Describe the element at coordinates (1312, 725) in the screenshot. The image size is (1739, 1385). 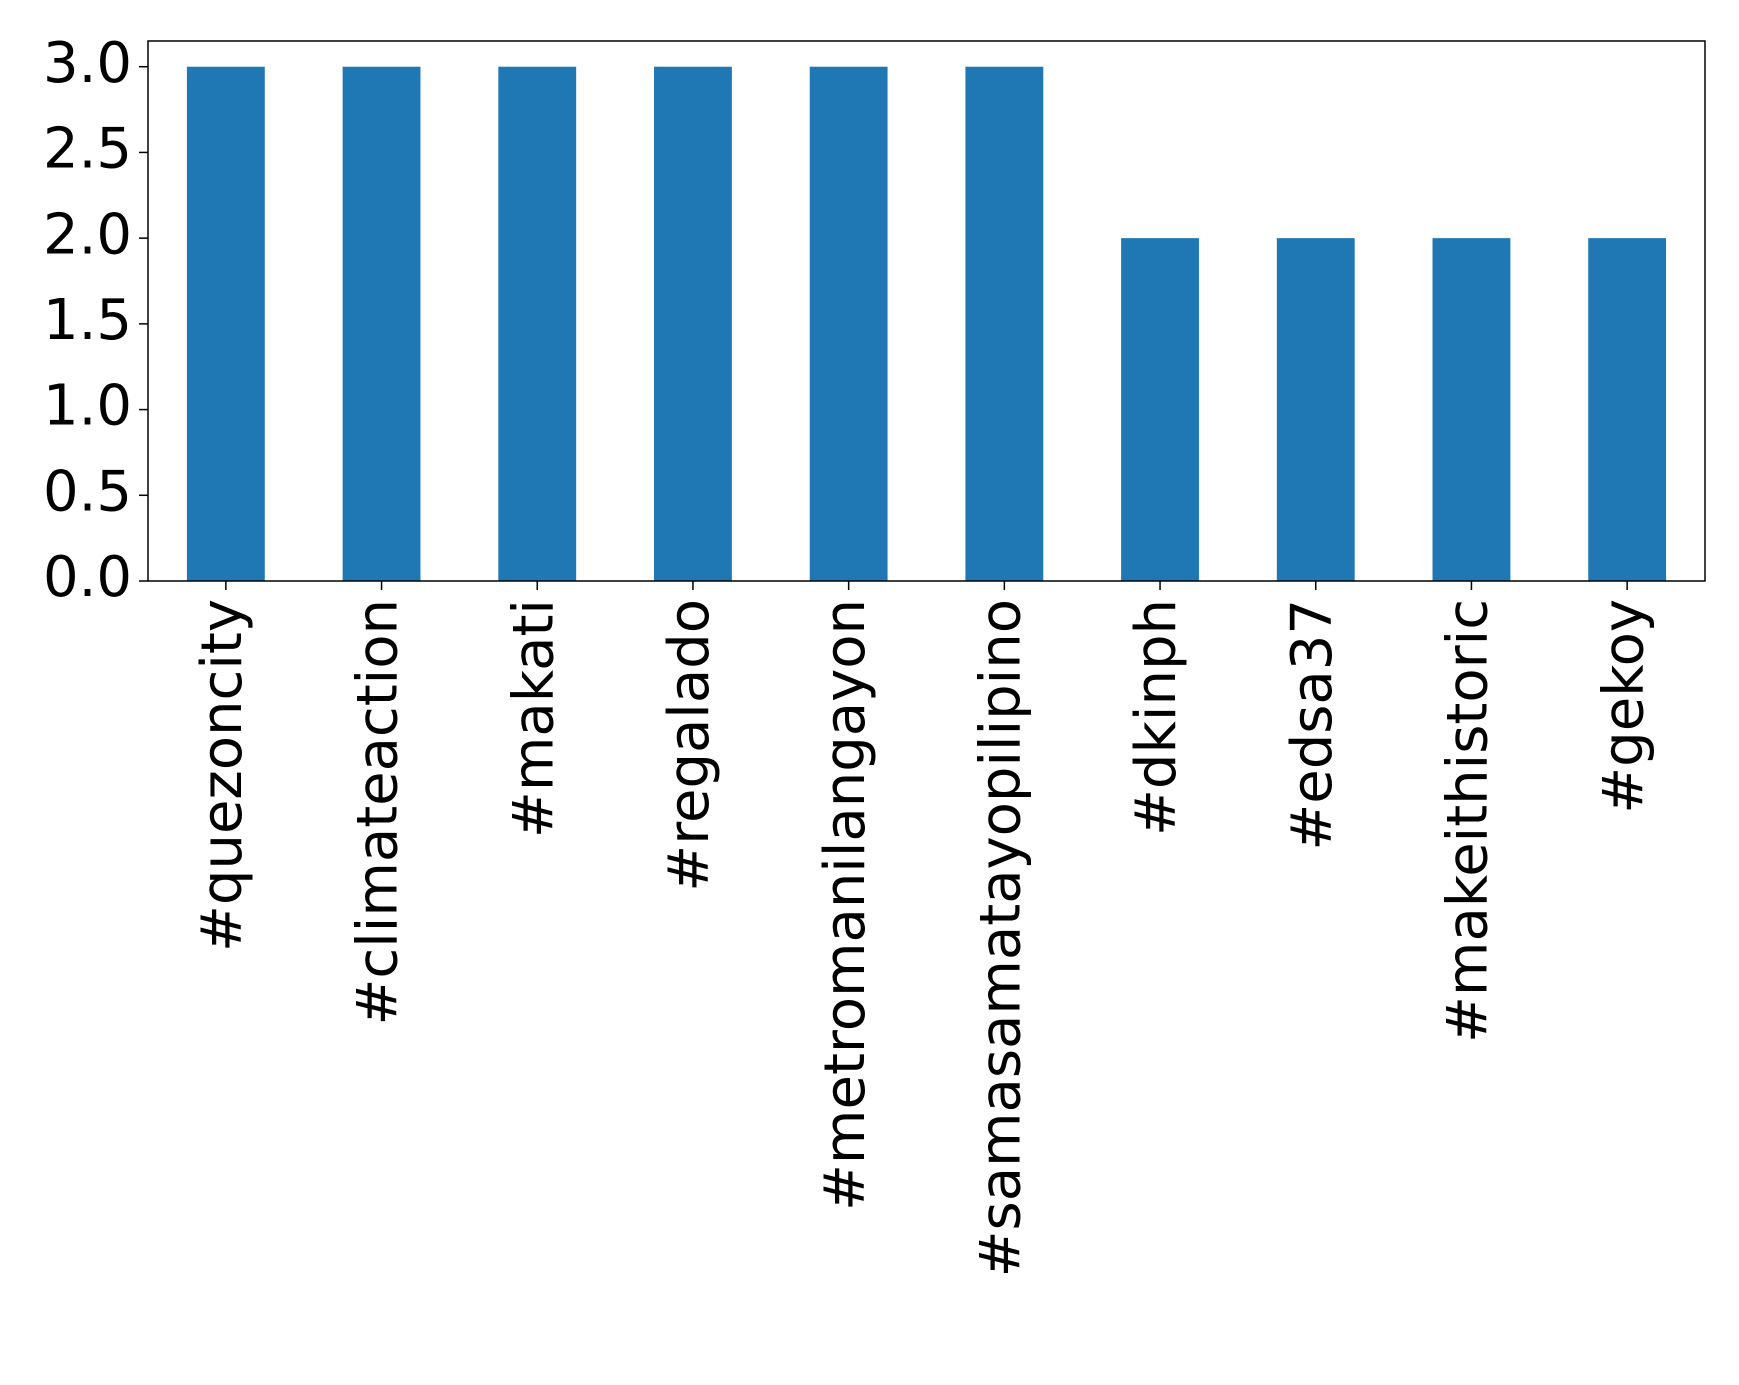
I see `x-tick-label: #edsa37` at that location.